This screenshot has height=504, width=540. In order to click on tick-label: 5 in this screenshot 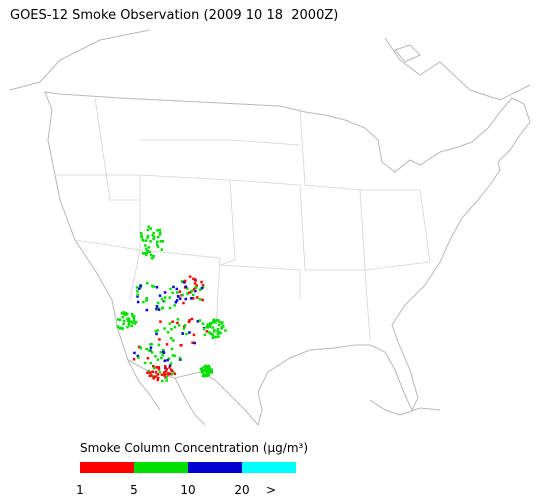, I will do `click(134, 490)`.